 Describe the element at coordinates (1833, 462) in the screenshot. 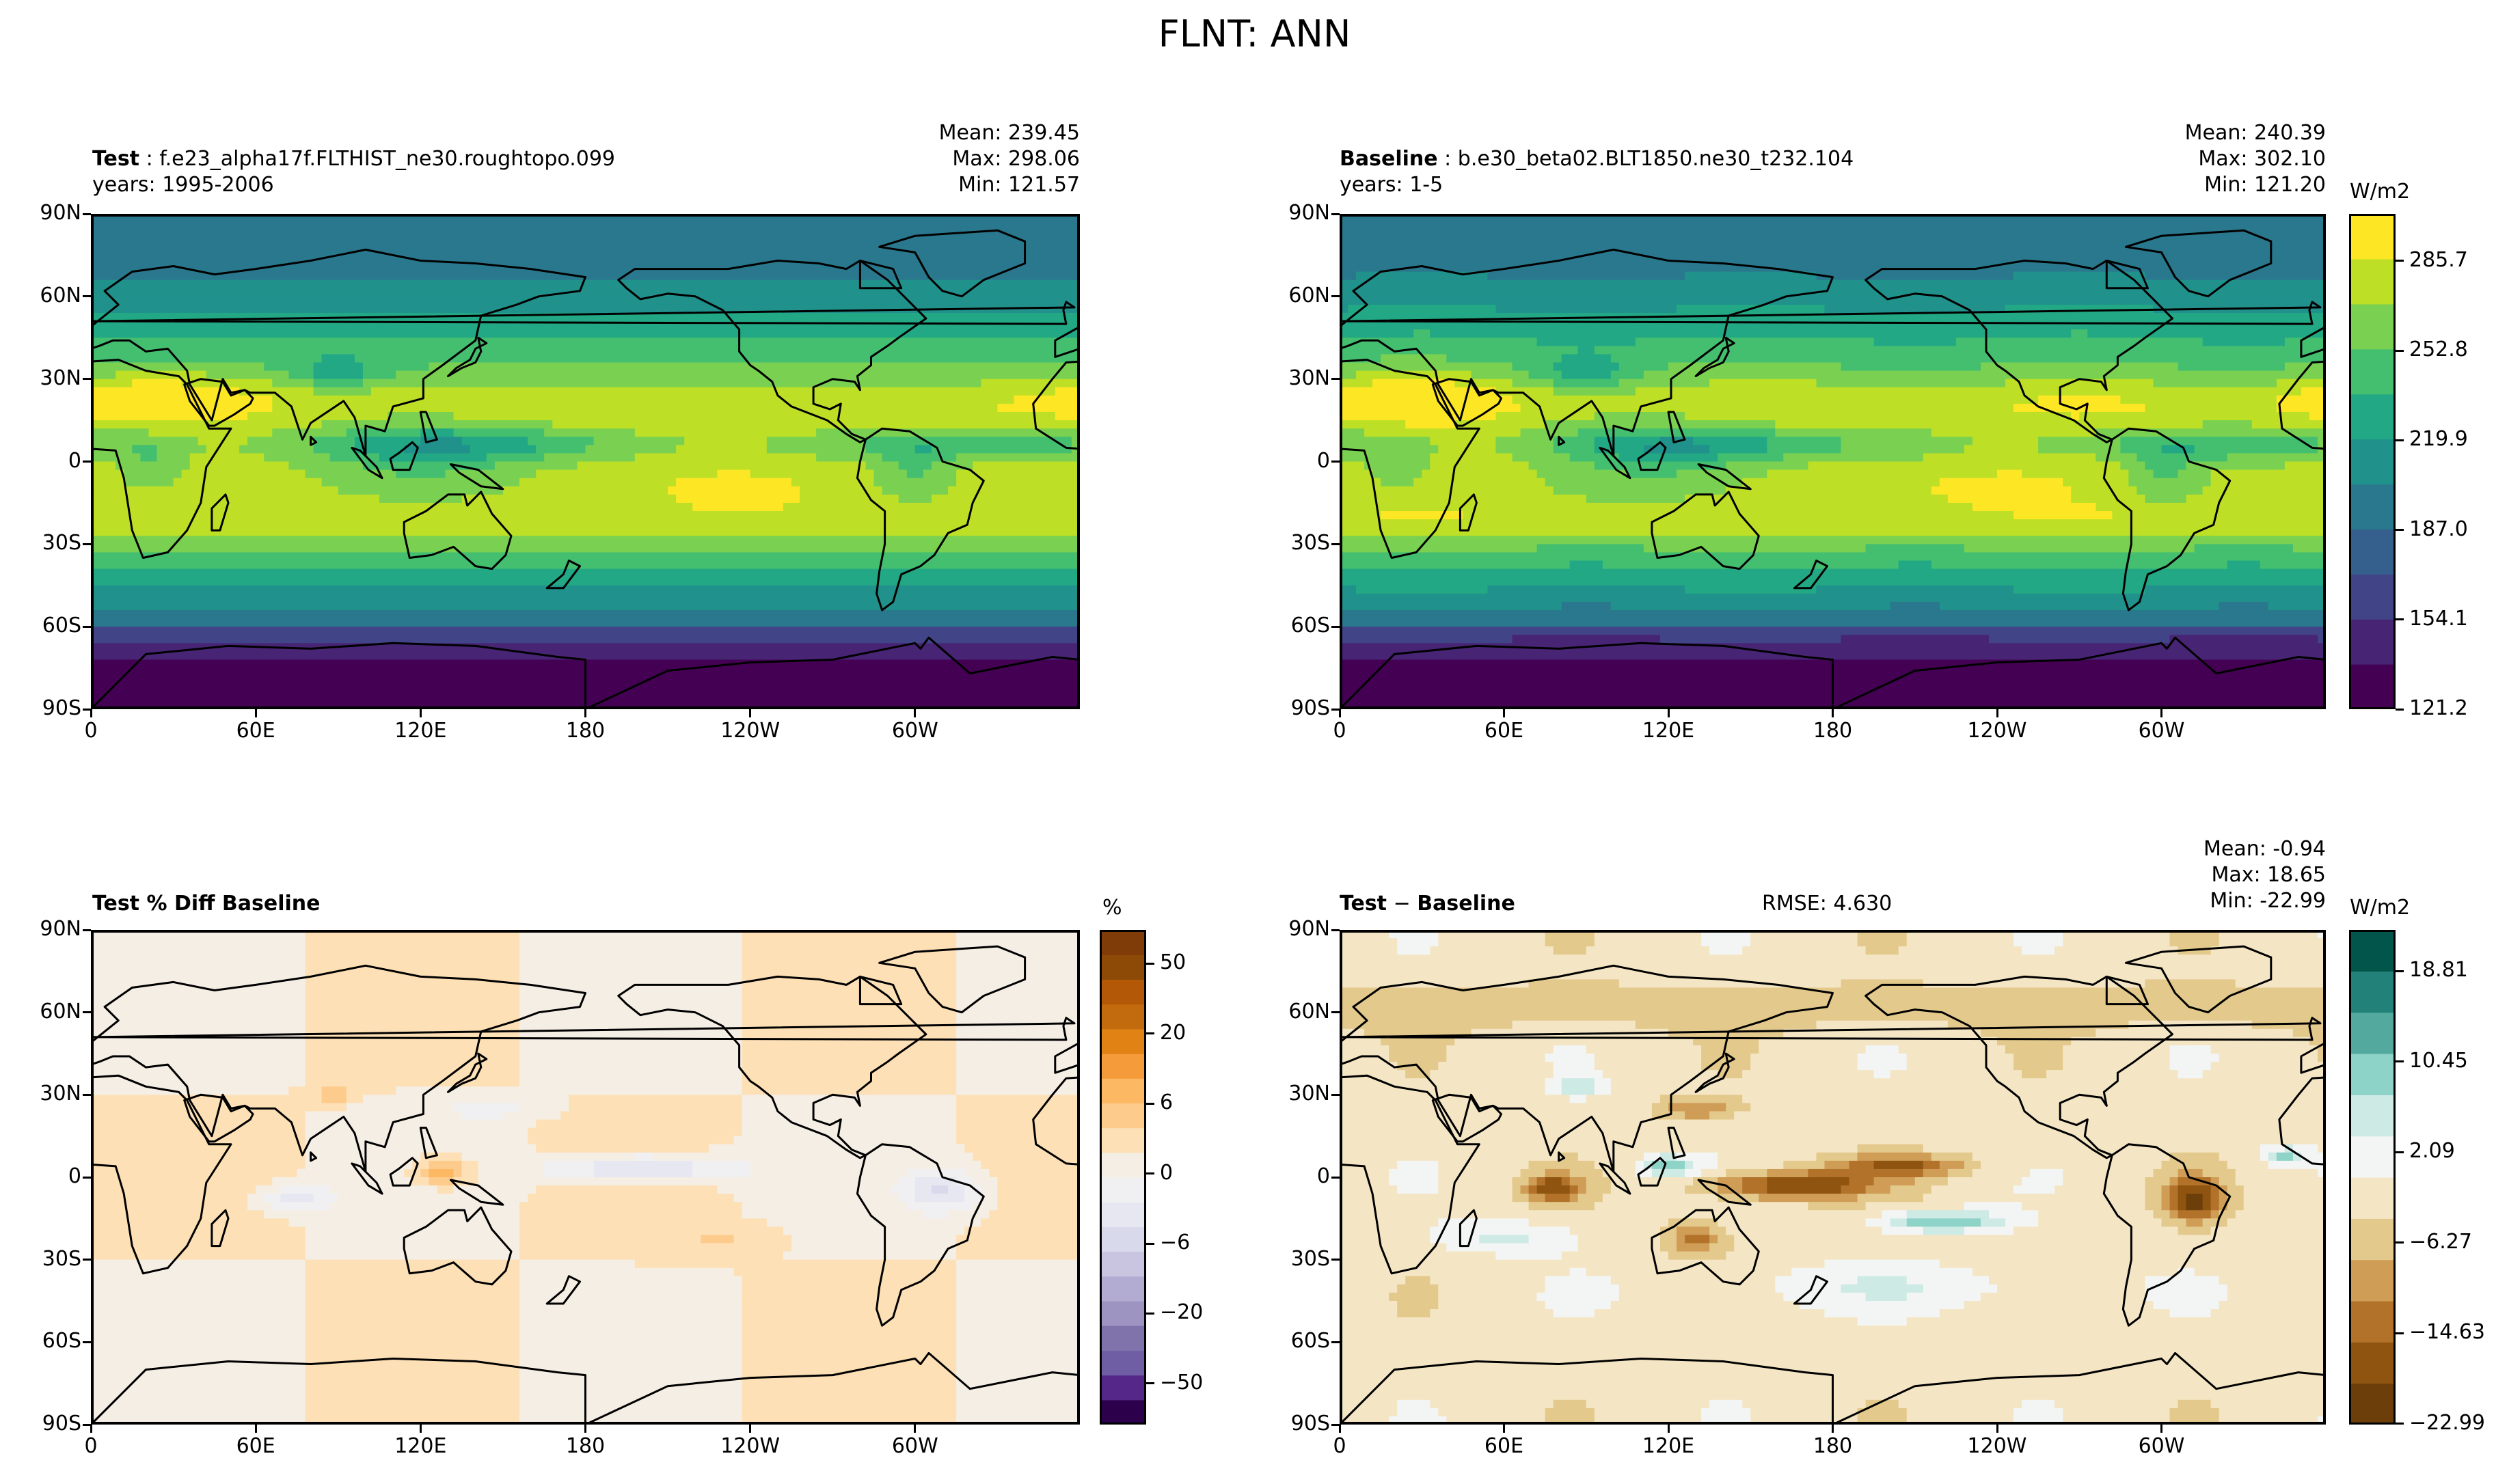

I see `baseline-map` at that location.